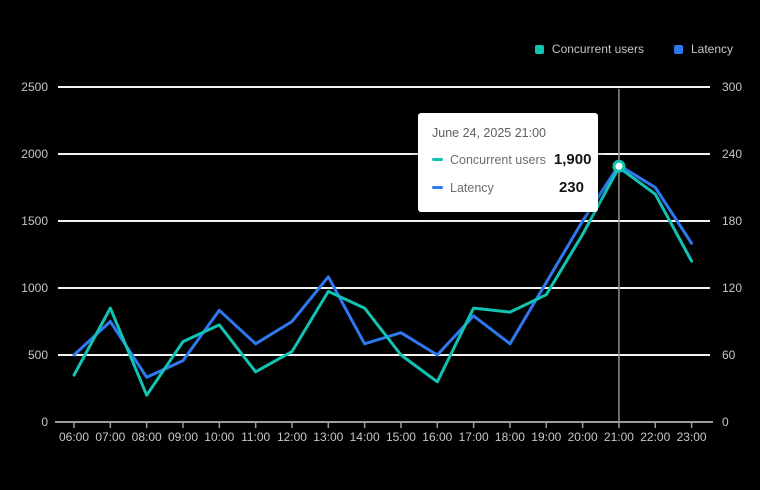 The height and width of the screenshot is (490, 760). Describe the element at coordinates (38, 355) in the screenshot. I see `y-axis-left-tick-label: 500` at that location.